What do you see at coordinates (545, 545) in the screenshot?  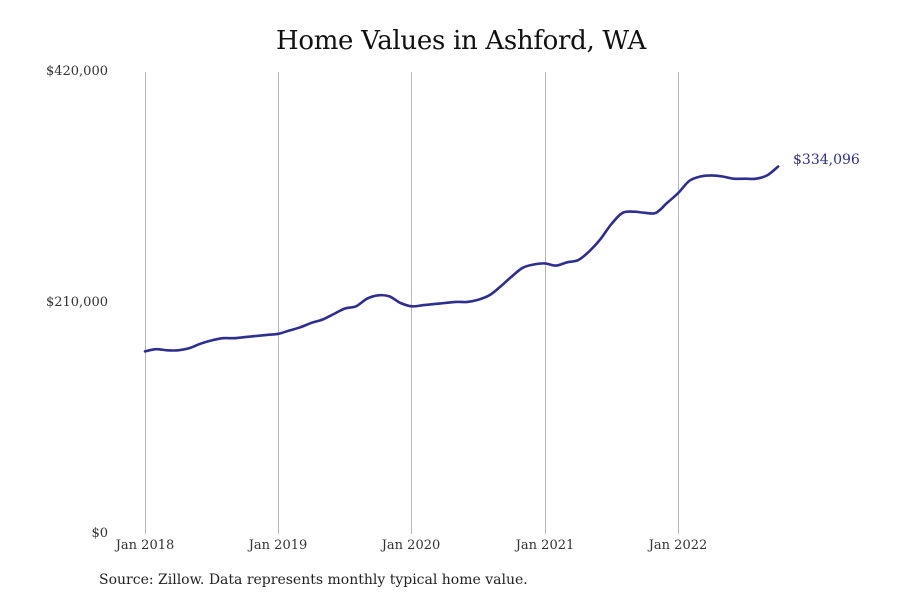 I see `x-tick-jan-2021: Jan 2021` at bounding box center [545, 545].